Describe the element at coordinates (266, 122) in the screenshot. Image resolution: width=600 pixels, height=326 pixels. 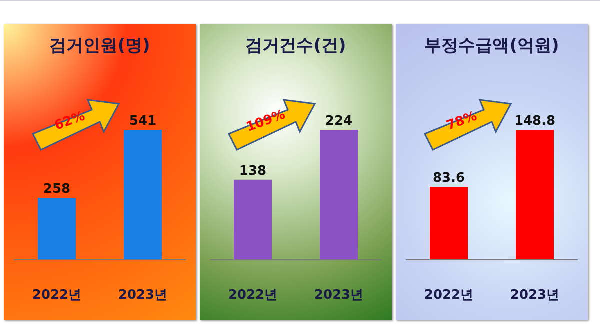
I see `annotation: 109%` at that location.